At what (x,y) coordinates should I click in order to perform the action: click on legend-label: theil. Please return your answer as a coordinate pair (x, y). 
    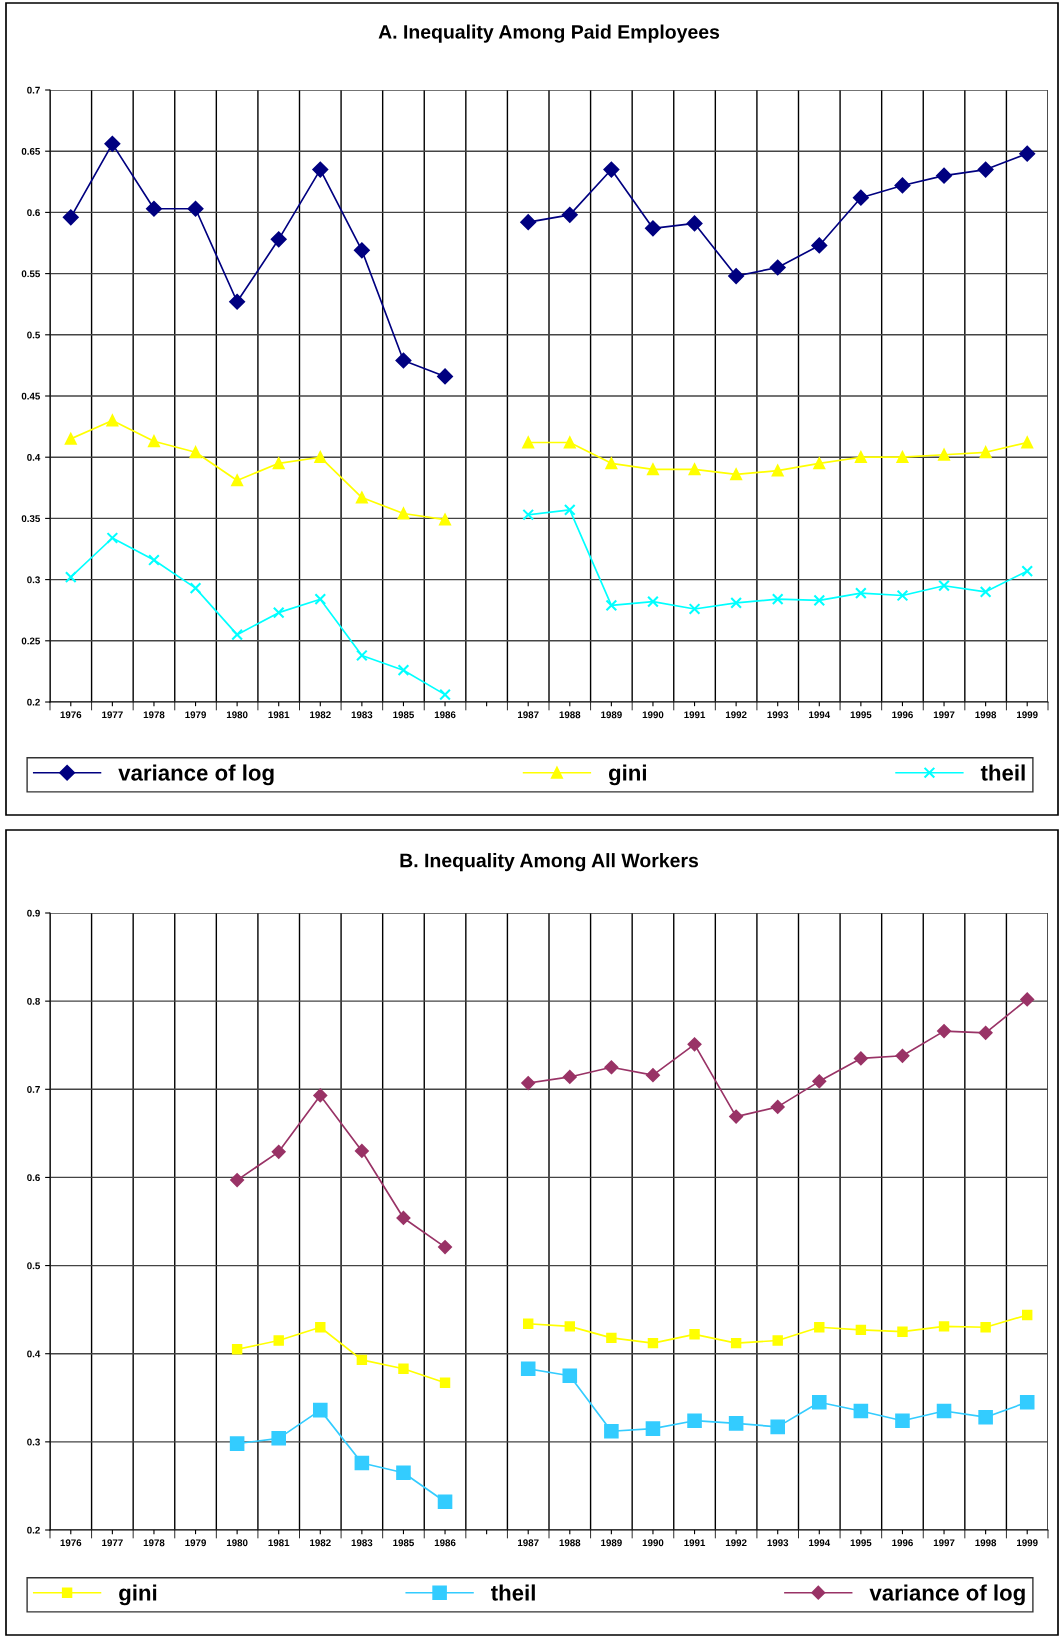
    Looking at the image, I should click on (512, 1592).